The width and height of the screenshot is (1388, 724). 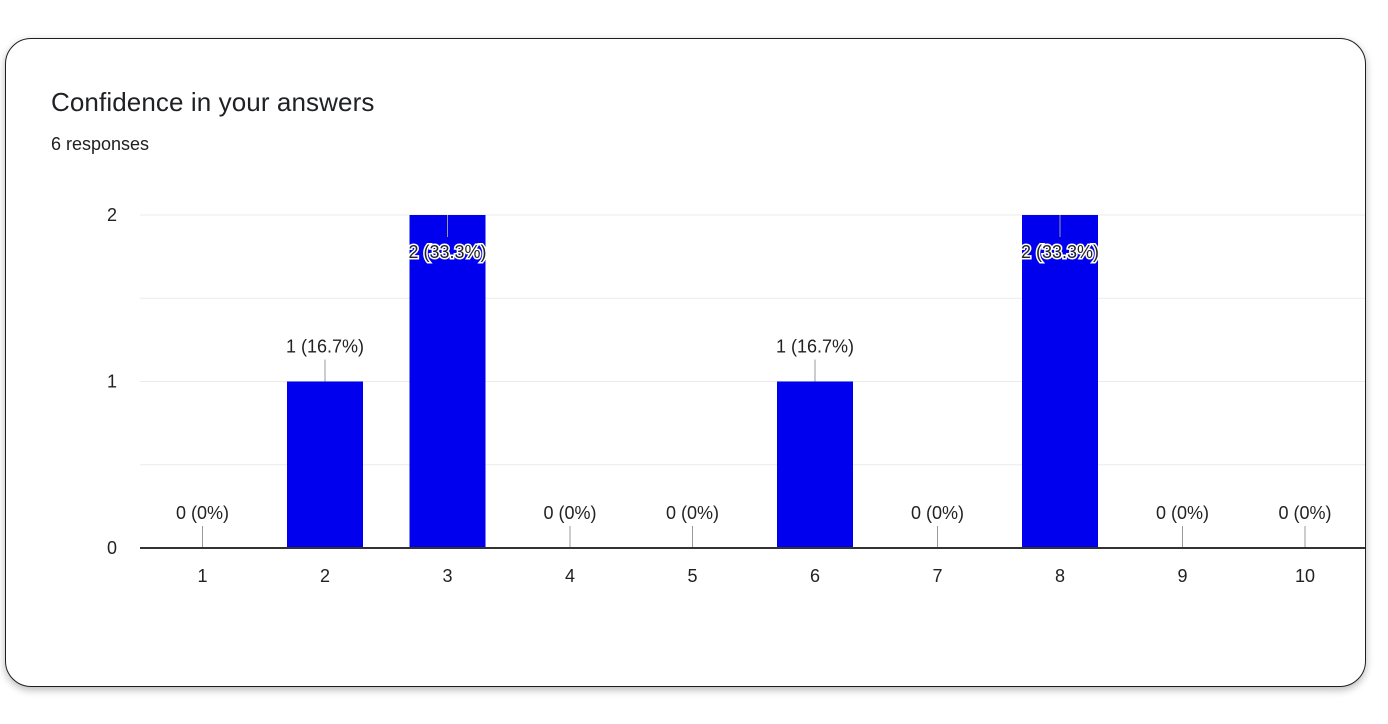 What do you see at coordinates (112, 548) in the screenshot?
I see `y-tick-label: 0` at bounding box center [112, 548].